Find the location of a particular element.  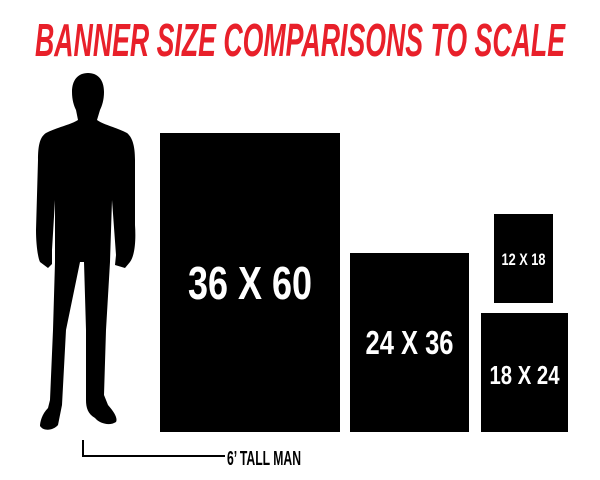

banner-label-svg: 18 X 24 is located at coordinates (525, 375).